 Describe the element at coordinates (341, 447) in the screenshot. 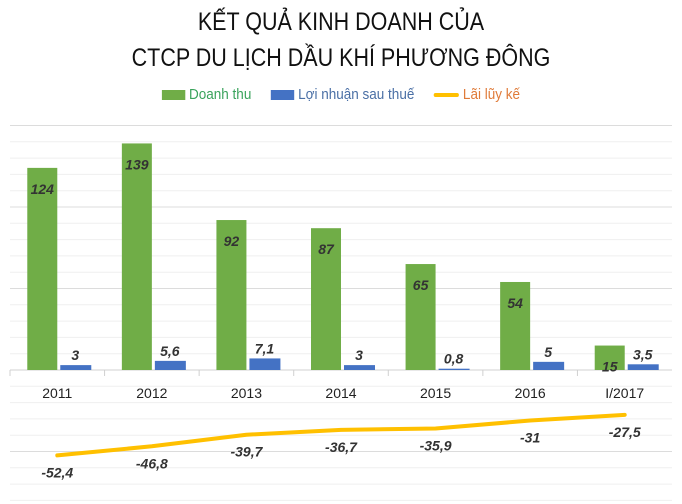

I see `data-label-accumulated: -36,7` at that location.